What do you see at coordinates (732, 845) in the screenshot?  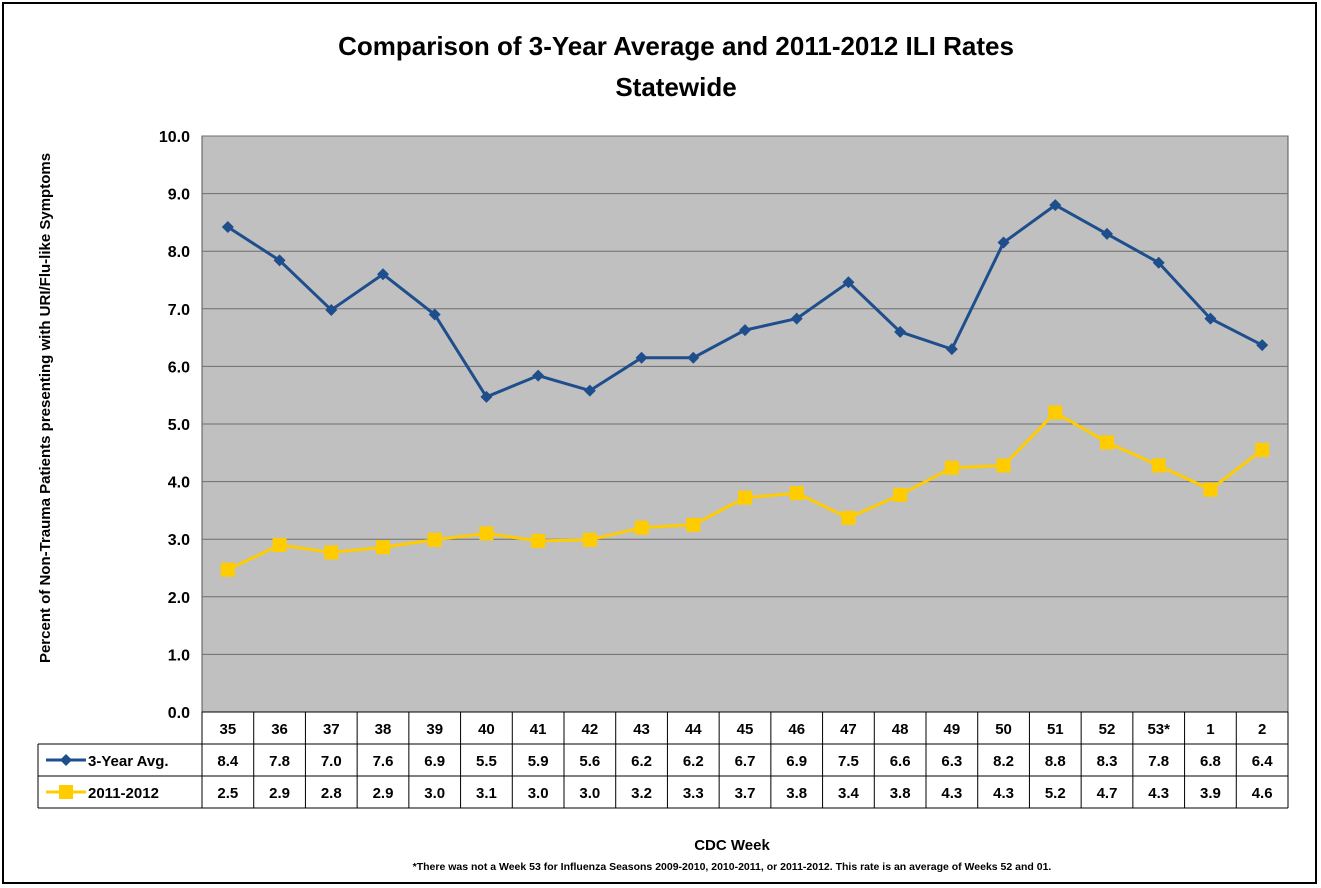 I see `x-axis-label: CDC Week` at bounding box center [732, 845].